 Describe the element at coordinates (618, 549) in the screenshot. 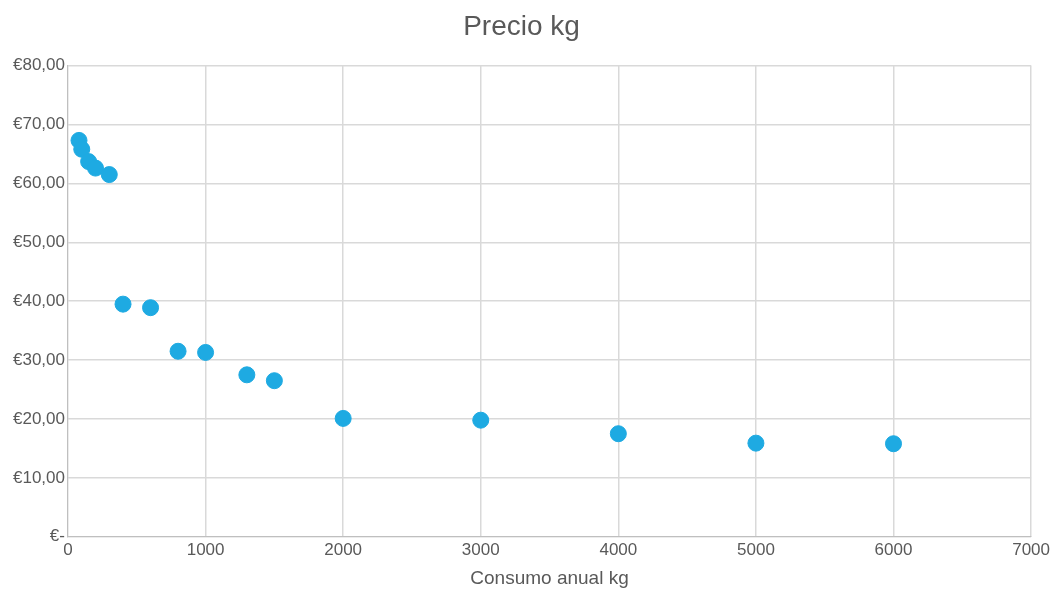

I see `x-tick-label: 4000` at that location.